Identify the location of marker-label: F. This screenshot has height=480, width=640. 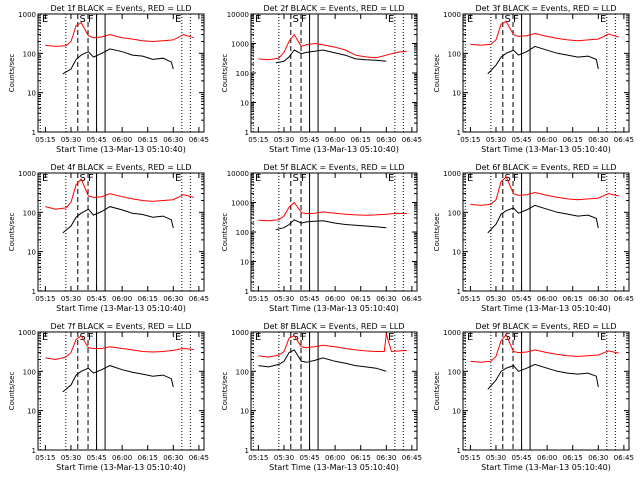
(304, 19).